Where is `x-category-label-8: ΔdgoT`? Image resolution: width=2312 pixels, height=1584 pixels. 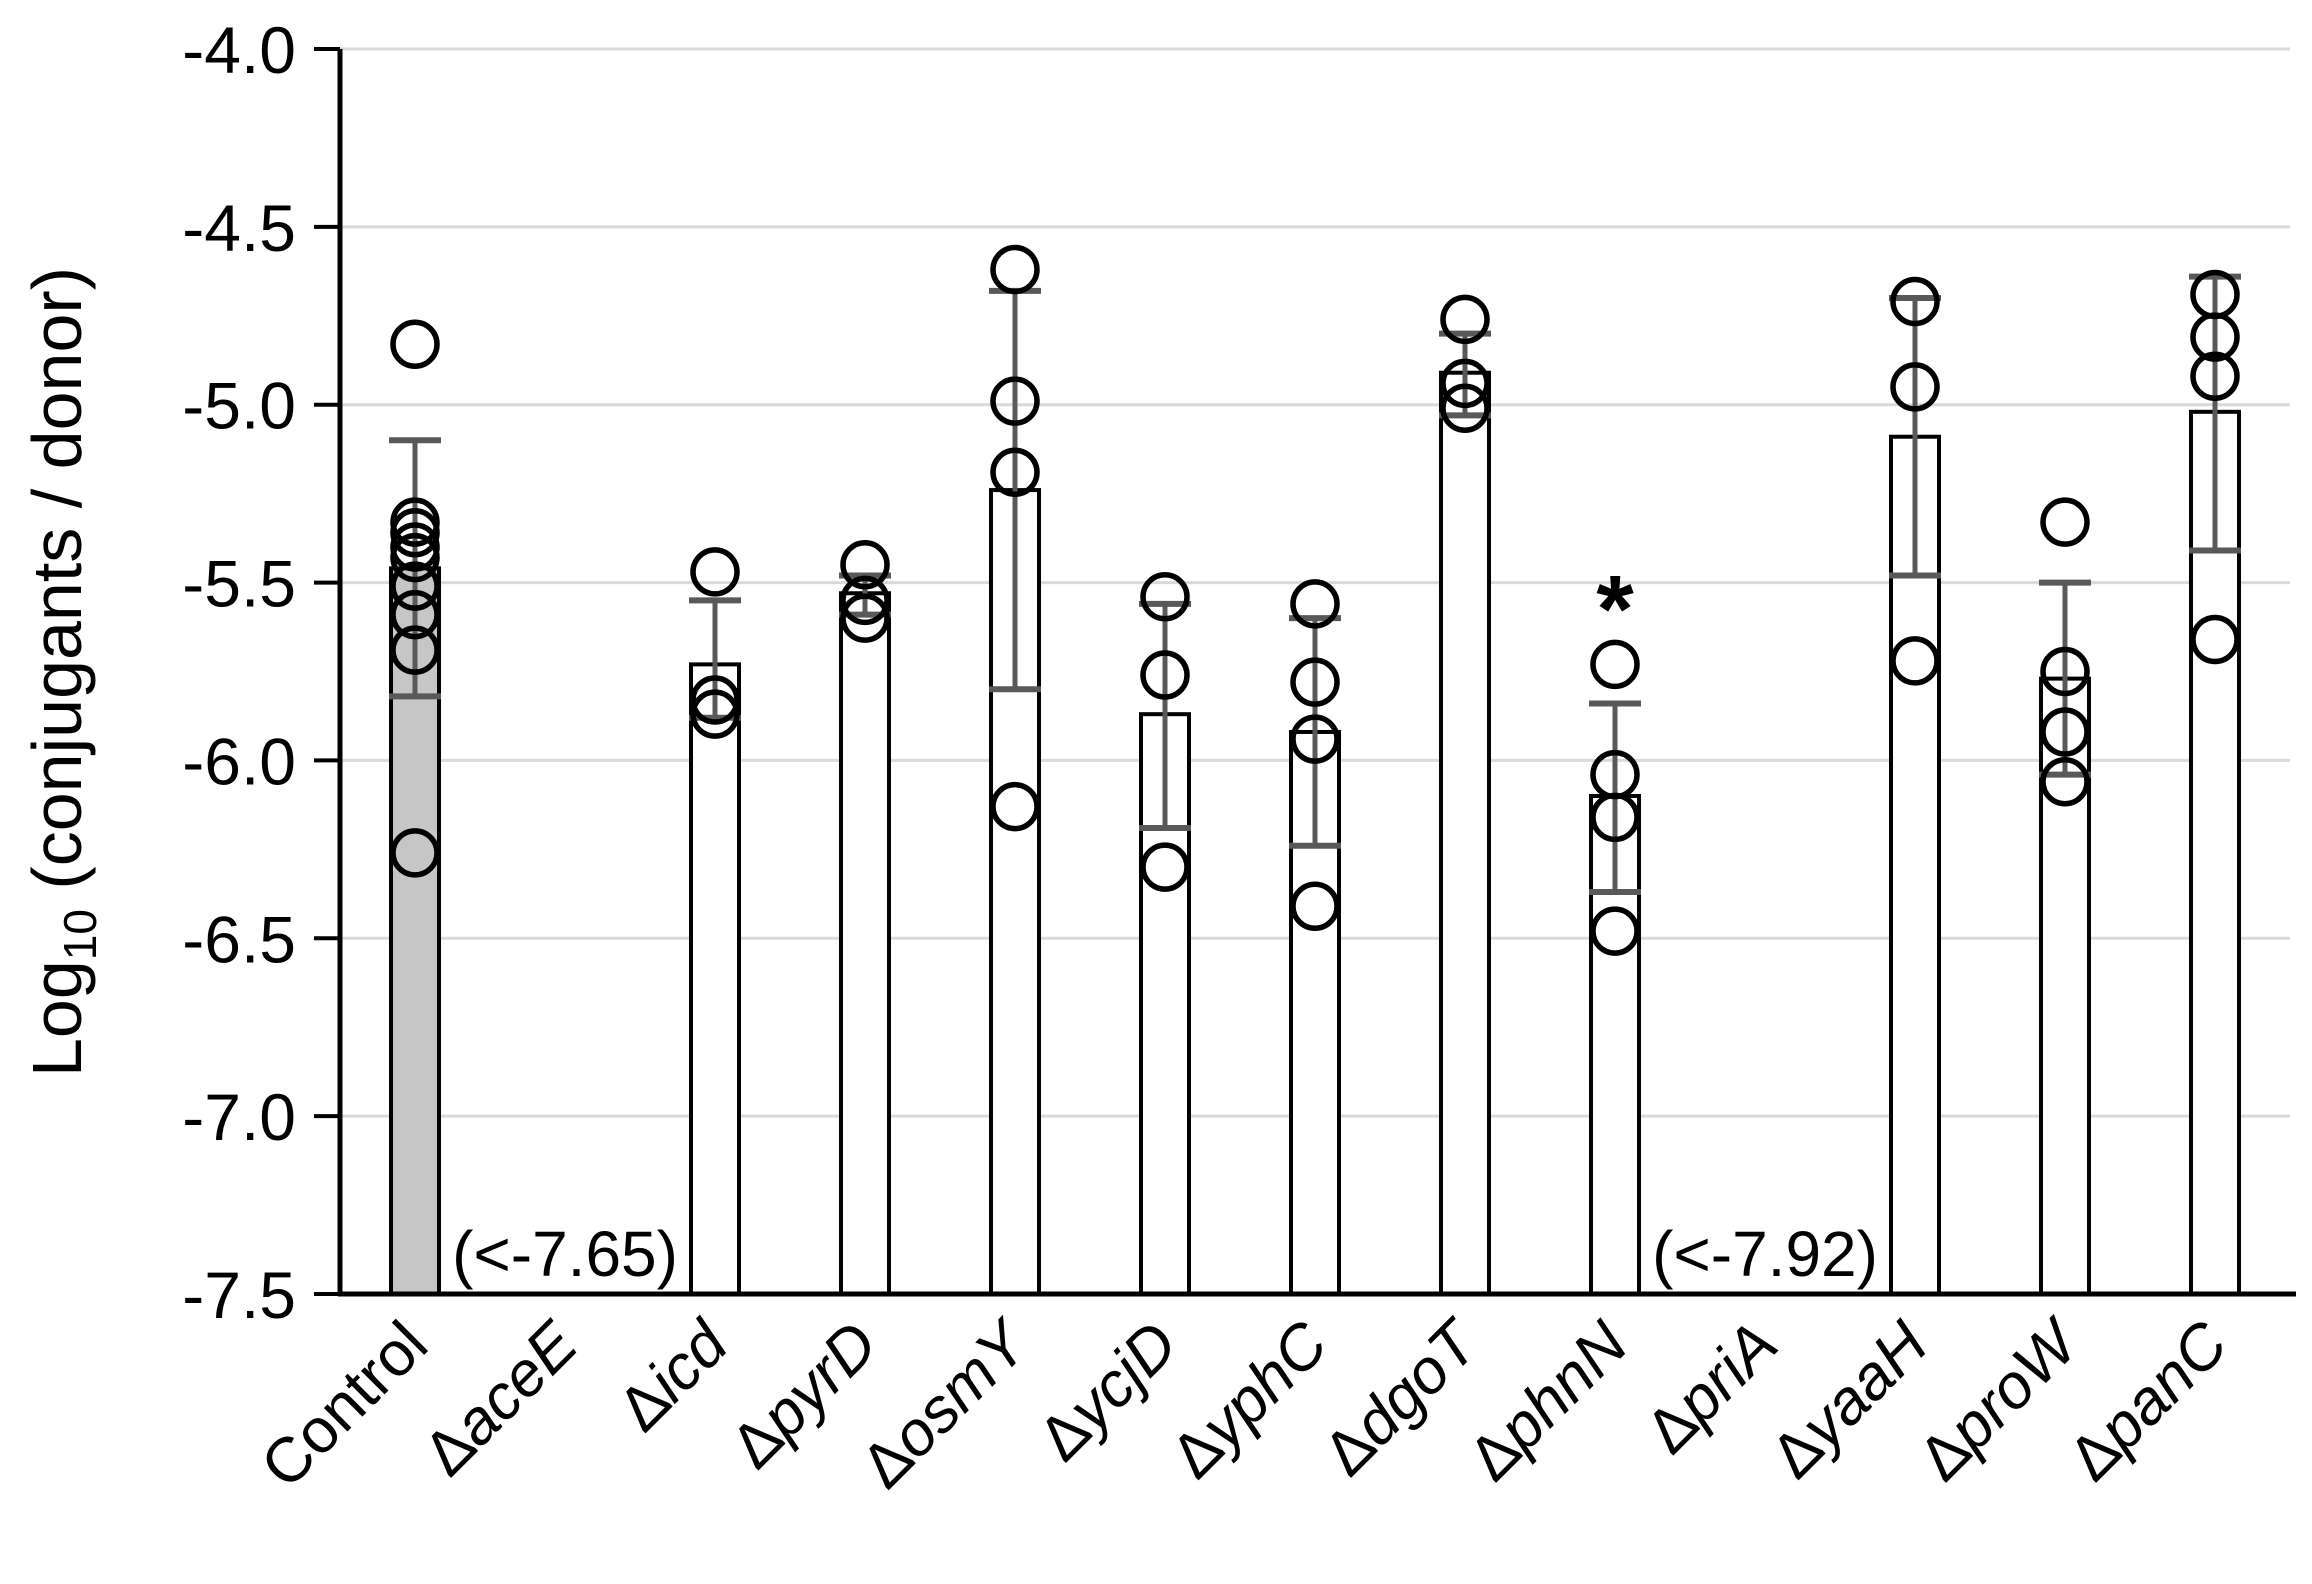 x-category-label-8: ΔdgoT is located at coordinates (1402, 1397).